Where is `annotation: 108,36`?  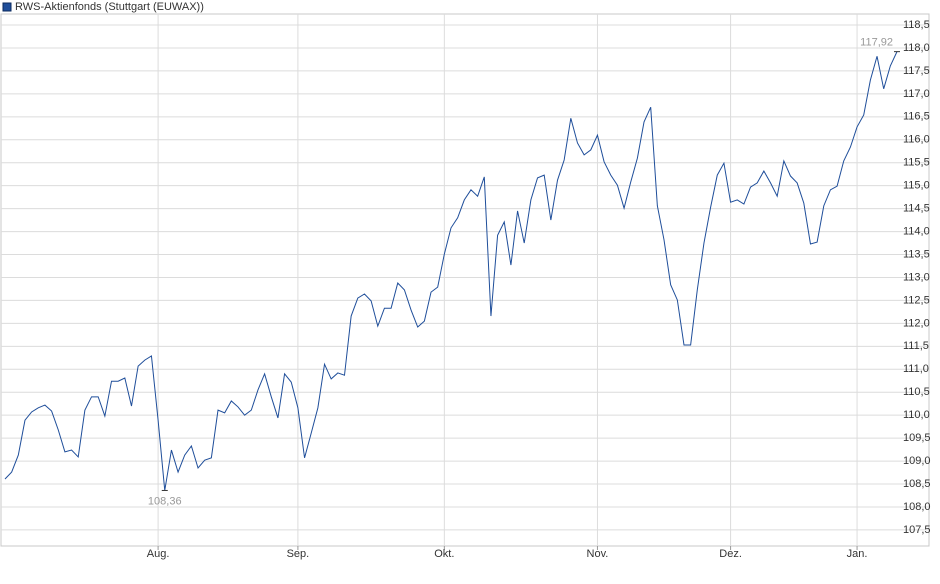
annotation: 108,36 is located at coordinates (165, 501).